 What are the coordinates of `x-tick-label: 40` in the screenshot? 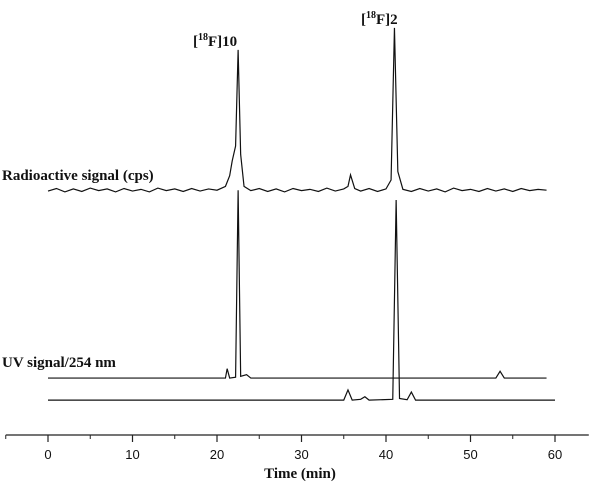 It's located at (386, 454).